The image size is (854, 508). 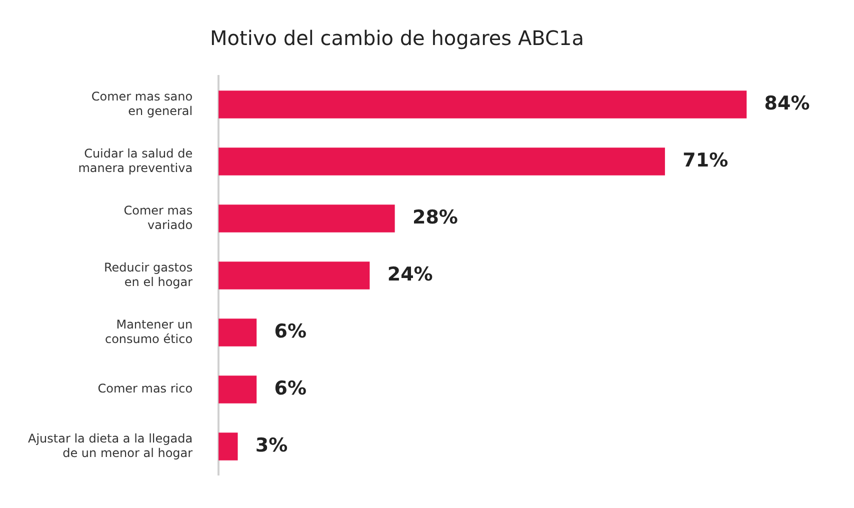 What do you see at coordinates (110, 445) in the screenshot?
I see `y-tick-label: Ajustar la dieta a la llegada de un menor al hogar` at bounding box center [110, 445].